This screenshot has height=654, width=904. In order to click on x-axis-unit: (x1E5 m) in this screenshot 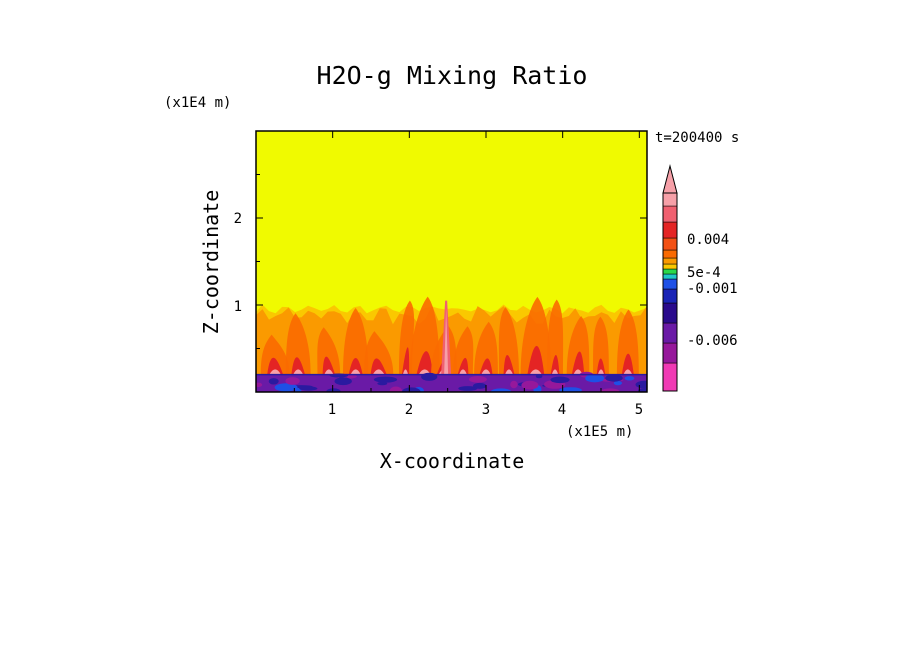, I will do `click(599, 432)`.